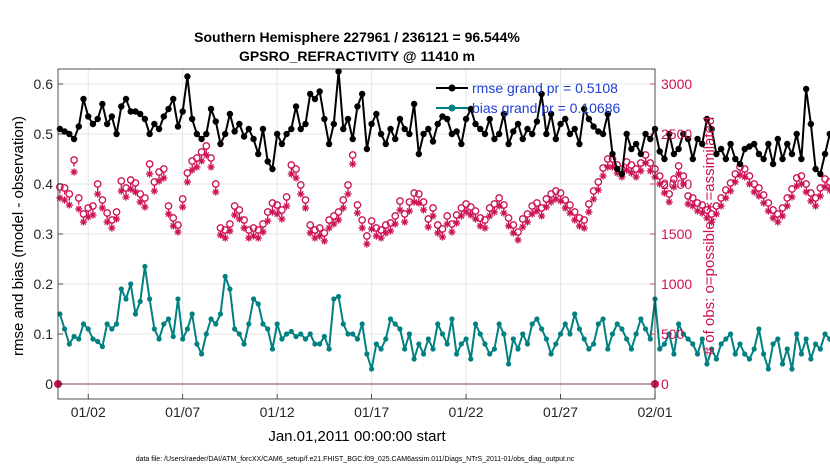  I want to click on right-tick-label: 500, so click(673, 334).